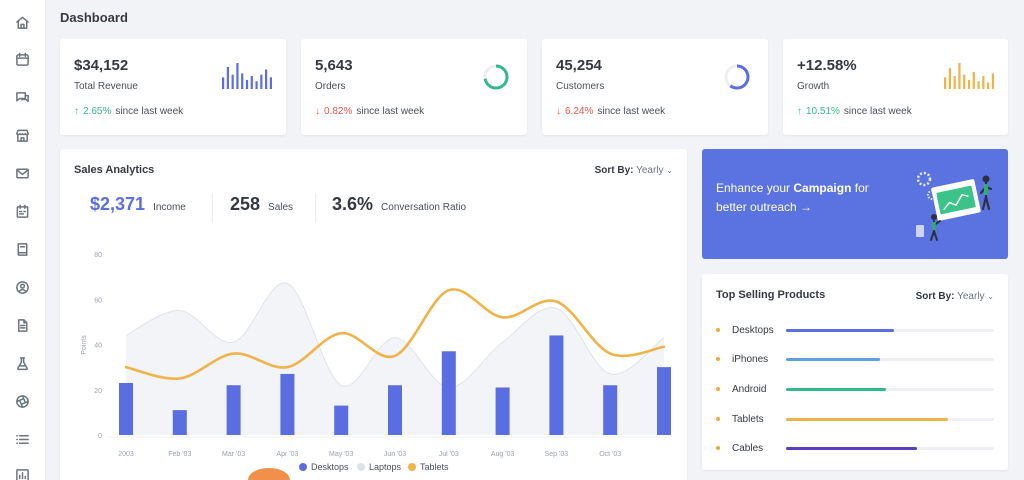 The height and width of the screenshot is (480, 1024). I want to click on x-tick-label: Jun '03, so click(395, 454).